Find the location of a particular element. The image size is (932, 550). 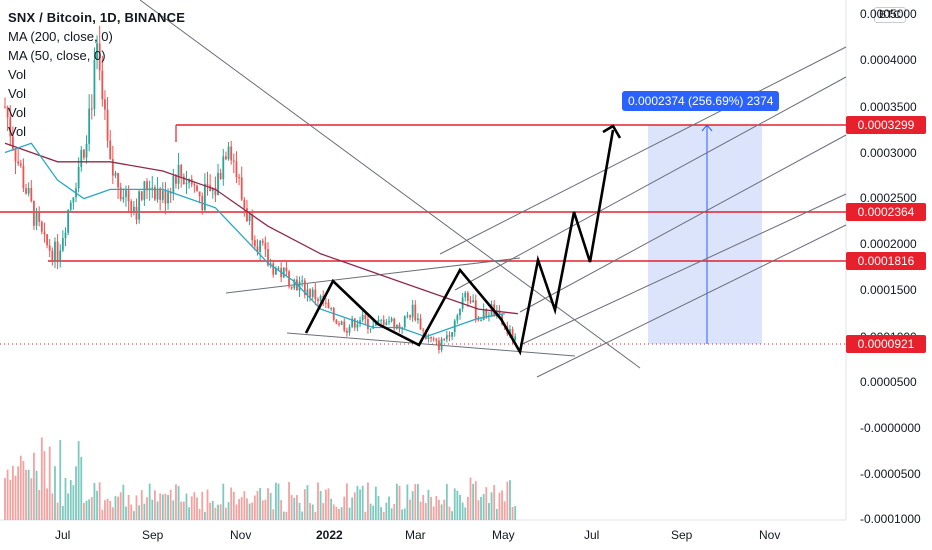

x-tick-label: Sep is located at coordinates (682, 535).